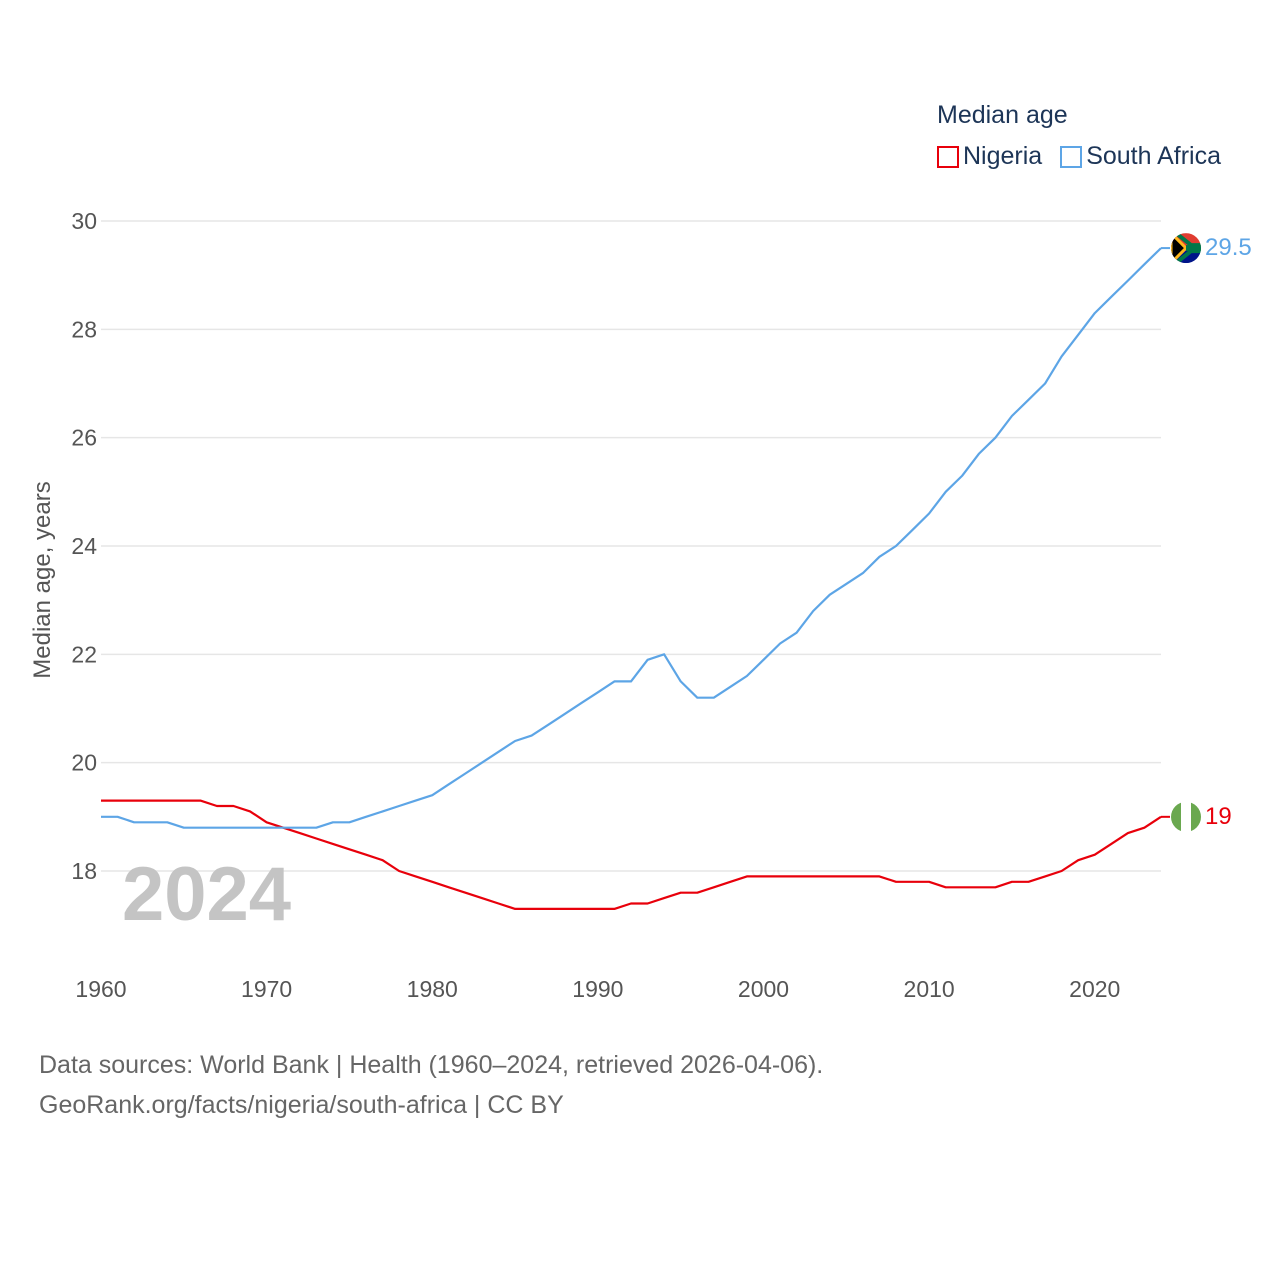  I want to click on legend-label-nigeria: Nigeria, so click(1003, 156).